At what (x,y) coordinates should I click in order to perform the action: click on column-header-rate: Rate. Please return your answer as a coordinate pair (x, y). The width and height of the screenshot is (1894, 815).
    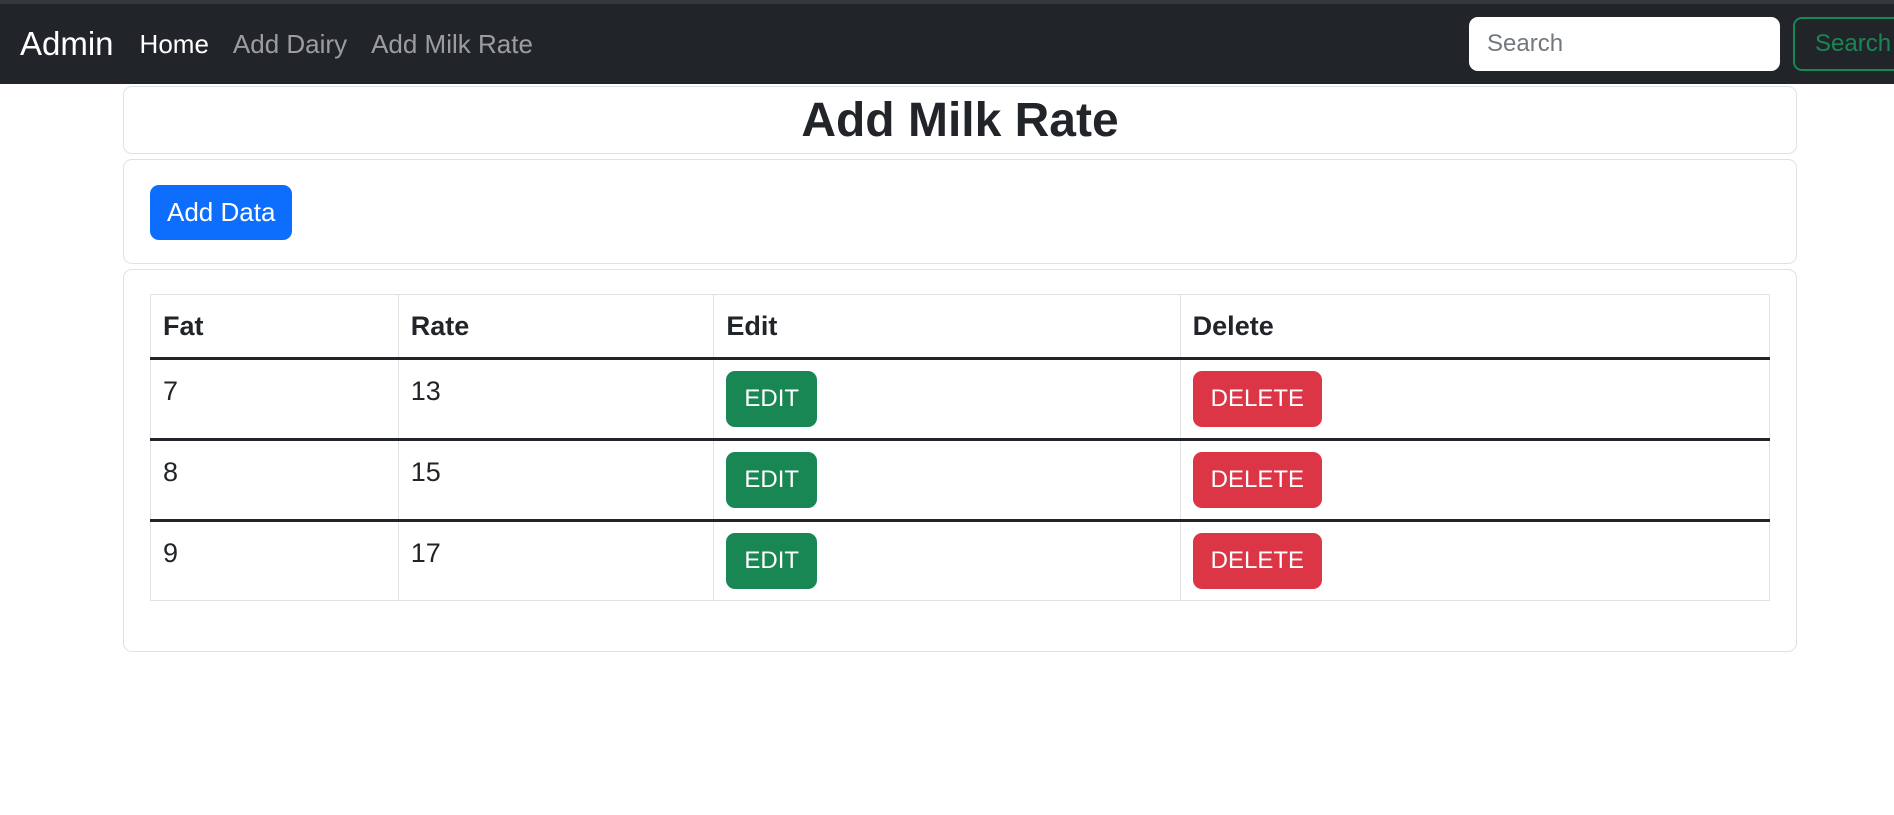
    Looking at the image, I should click on (556, 327).